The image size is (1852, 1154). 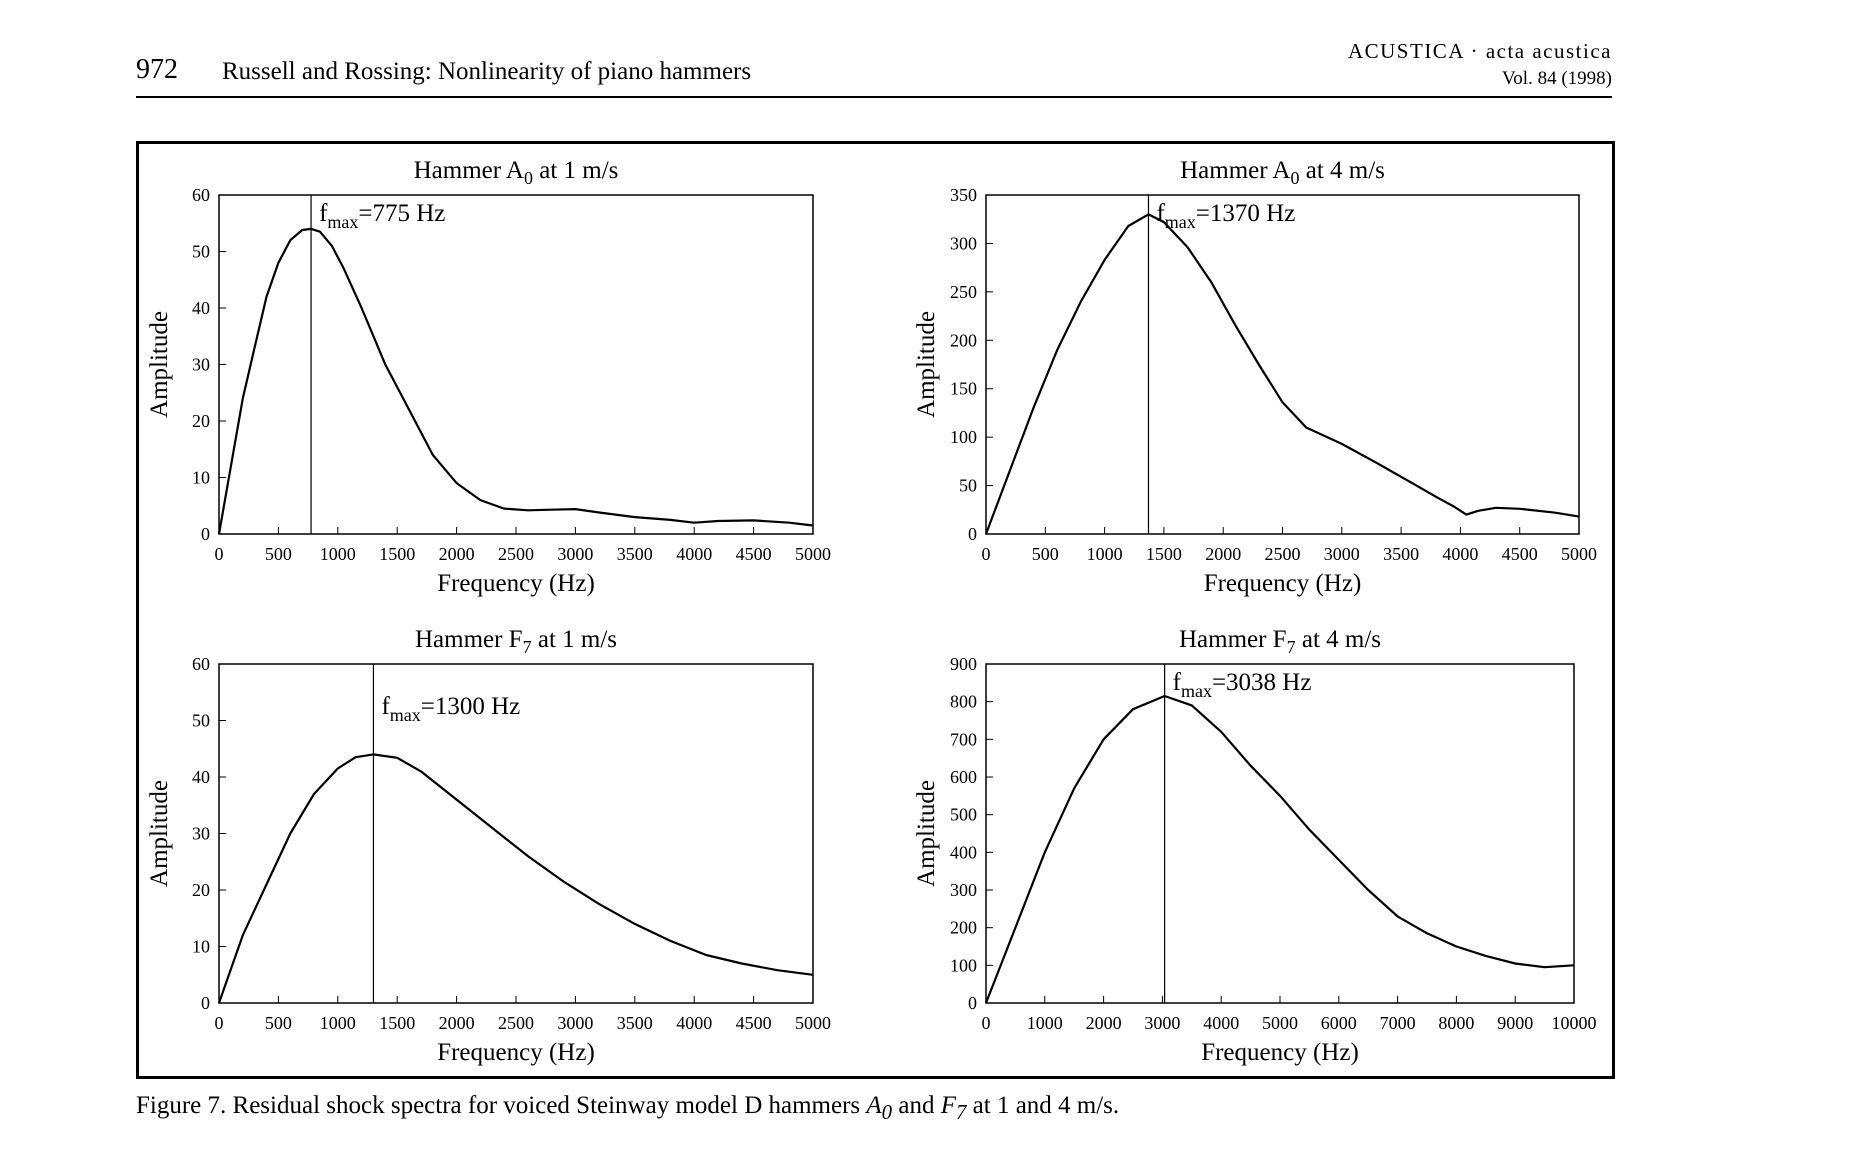 What do you see at coordinates (963, 389) in the screenshot?
I see `y-tick-label: 150` at bounding box center [963, 389].